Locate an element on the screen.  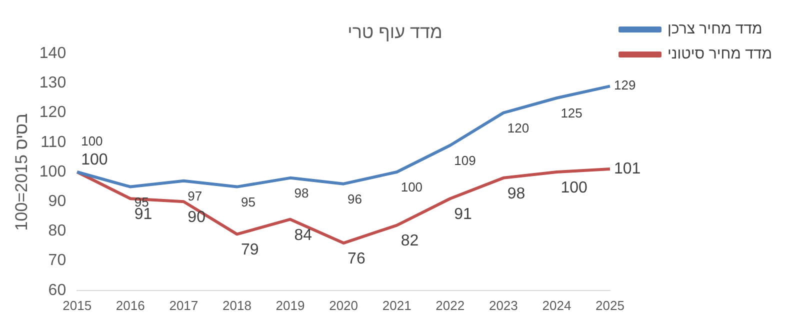
data-label: 76 is located at coordinates (357, 259).